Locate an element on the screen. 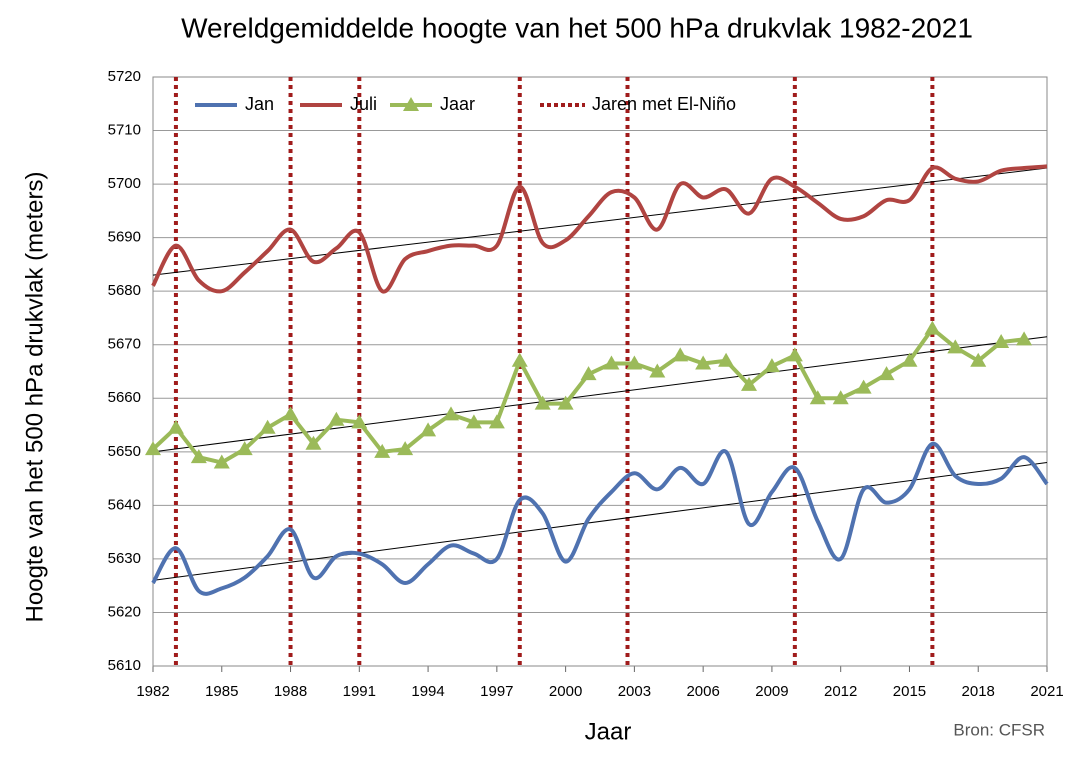 This screenshot has width=1087, height=760. x-tick-label: 2021 is located at coordinates (1046, 691).